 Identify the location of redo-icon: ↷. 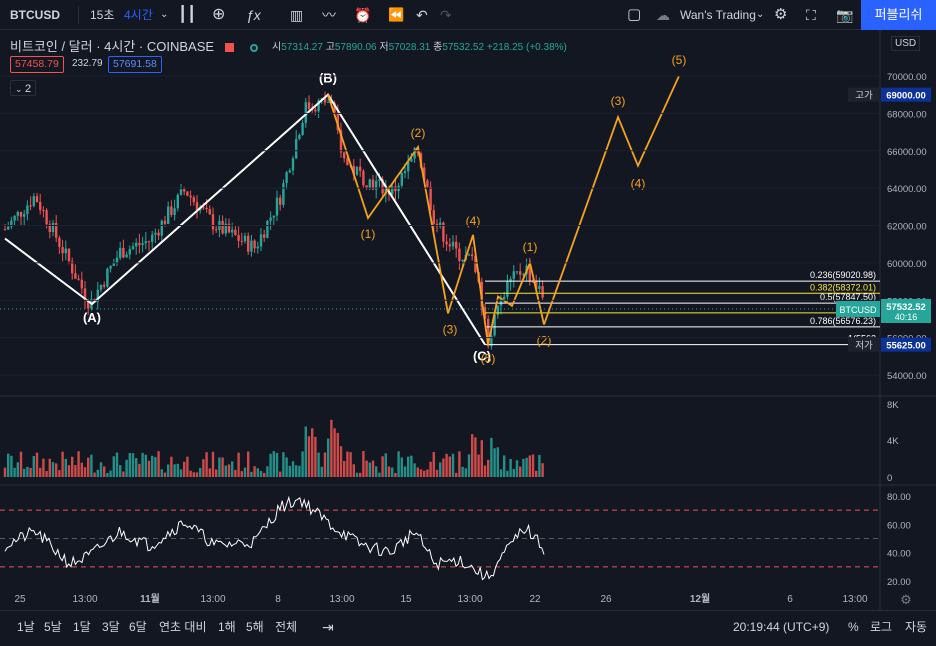
(446, 15).